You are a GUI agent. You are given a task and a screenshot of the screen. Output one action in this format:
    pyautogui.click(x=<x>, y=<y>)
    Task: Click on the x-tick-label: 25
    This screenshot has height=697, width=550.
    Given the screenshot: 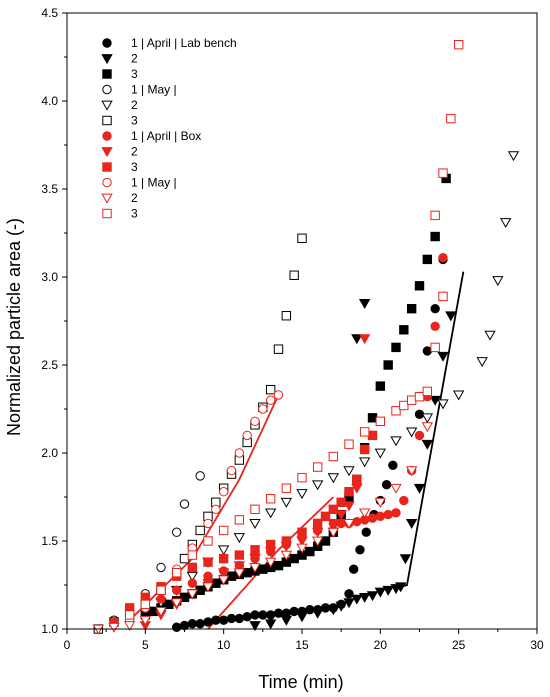 What is the action you would take?
    pyautogui.click(x=459, y=645)
    